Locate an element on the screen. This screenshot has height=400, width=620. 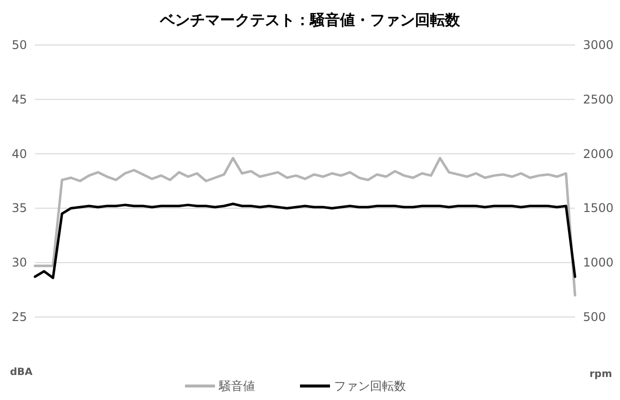
y-tick-label: 25 is located at coordinates (19, 317).